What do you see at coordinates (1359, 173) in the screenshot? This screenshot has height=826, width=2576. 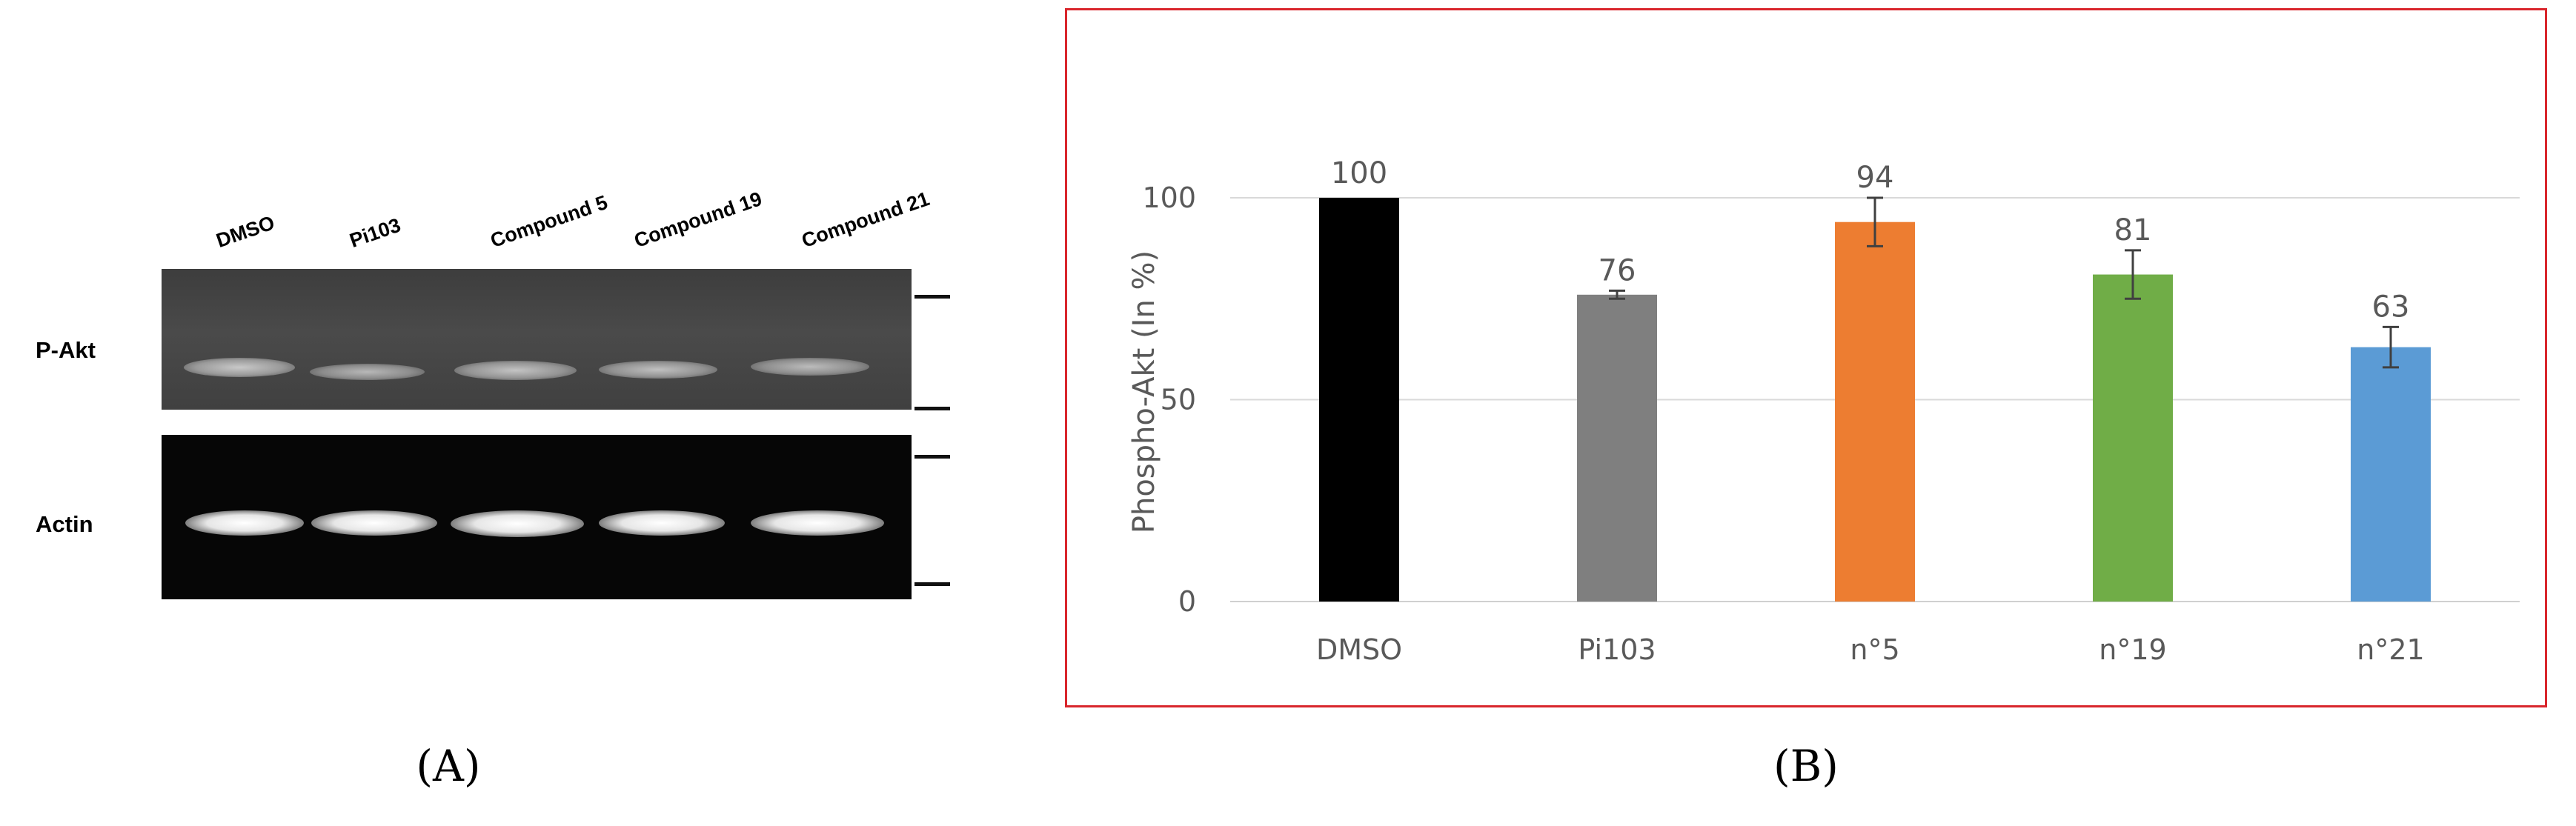 I see `data-label: 100` at bounding box center [1359, 173].